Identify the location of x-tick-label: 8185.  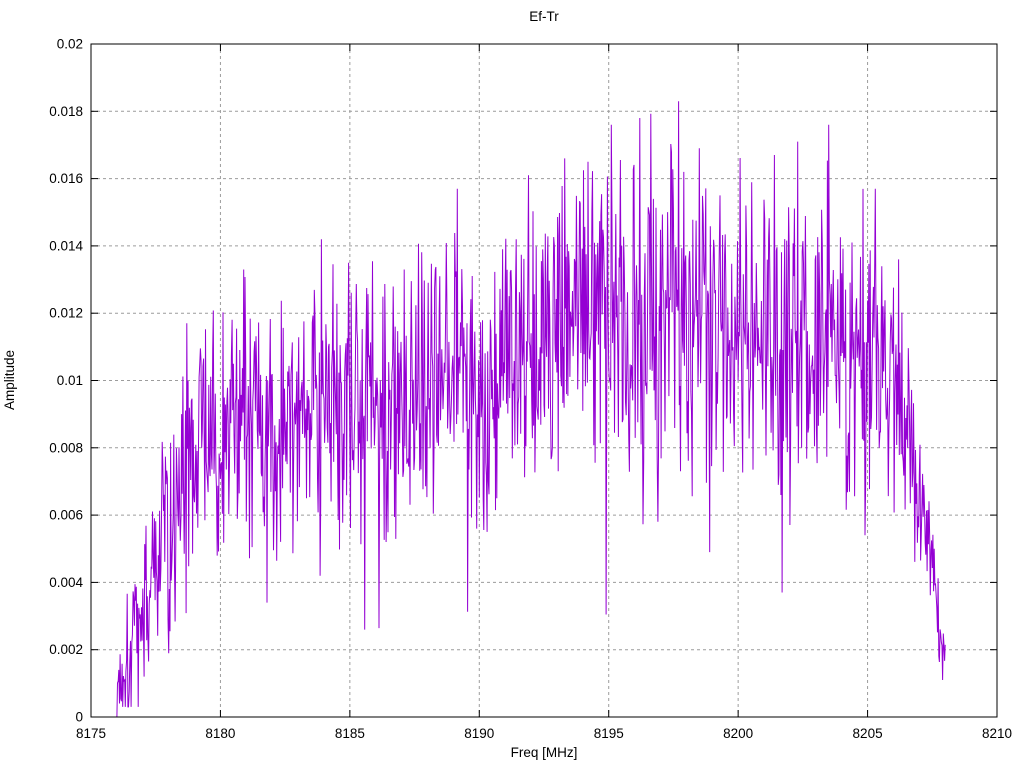
(350, 733).